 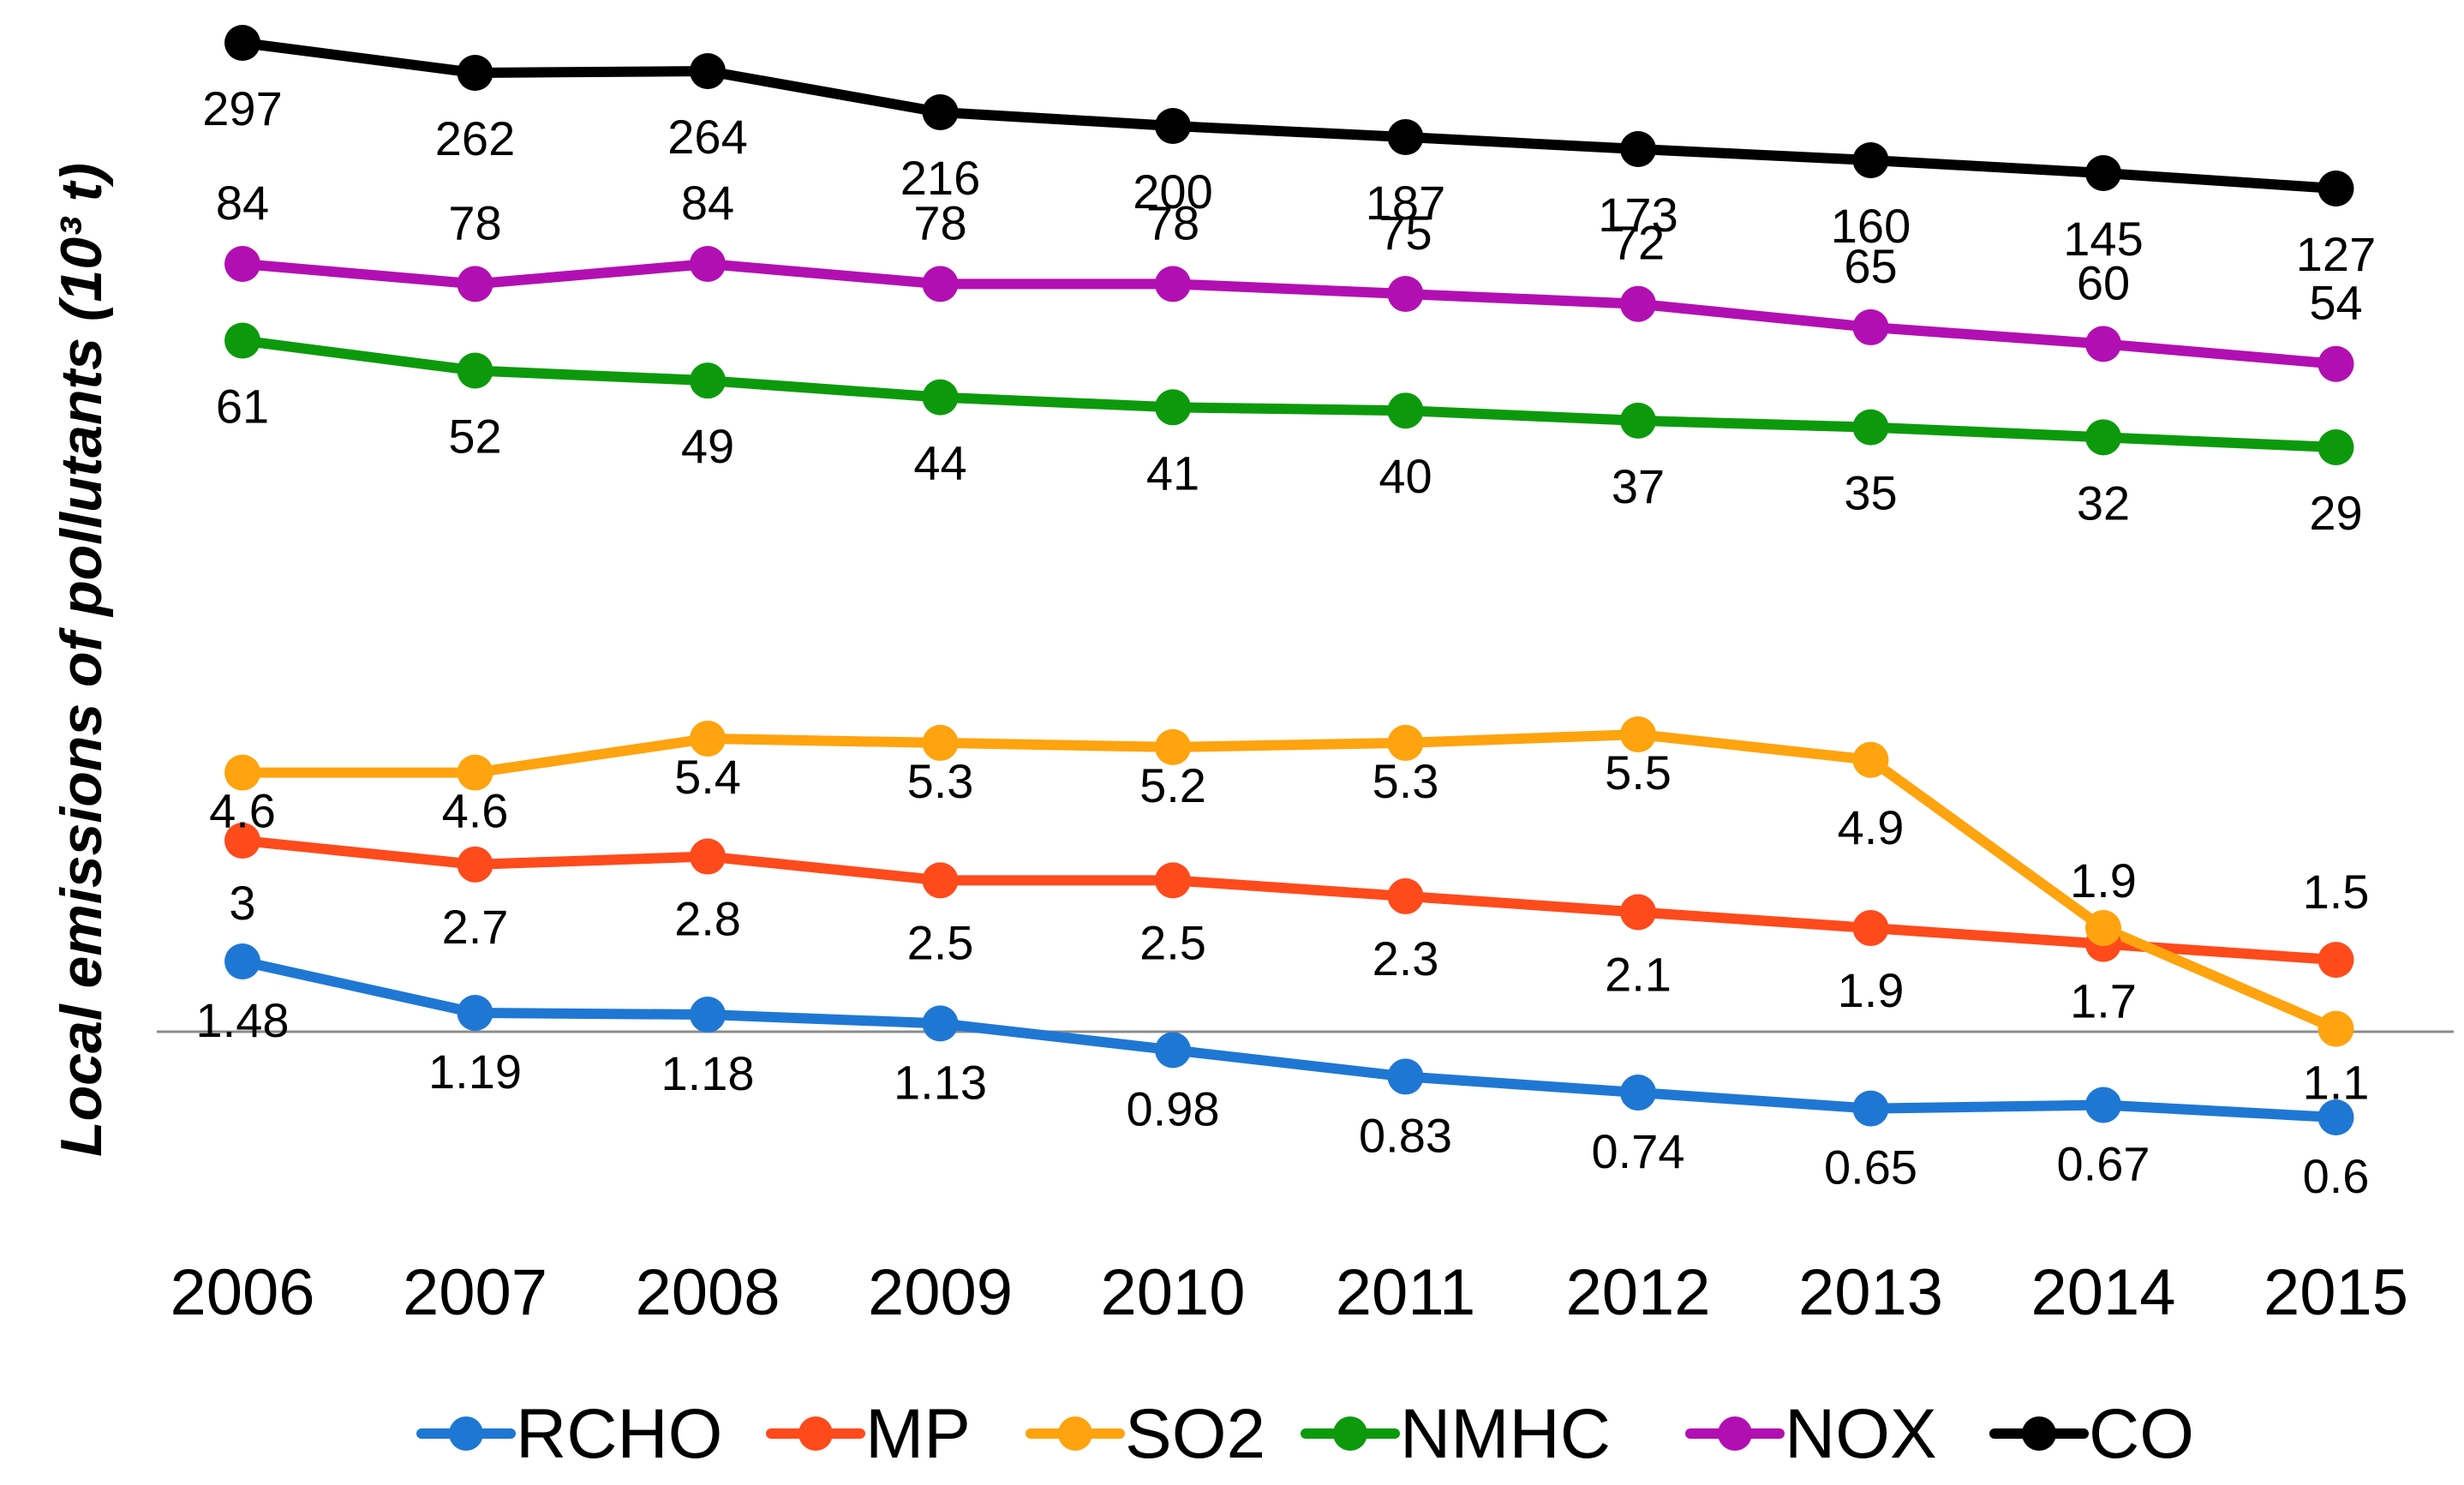 What do you see at coordinates (2039, 1434) in the screenshot?
I see `legend-marker-co` at bounding box center [2039, 1434].